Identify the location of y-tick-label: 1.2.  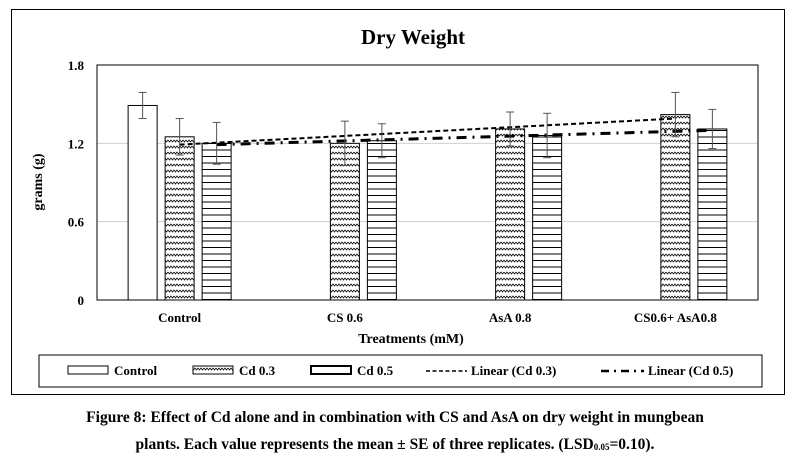
(76, 143).